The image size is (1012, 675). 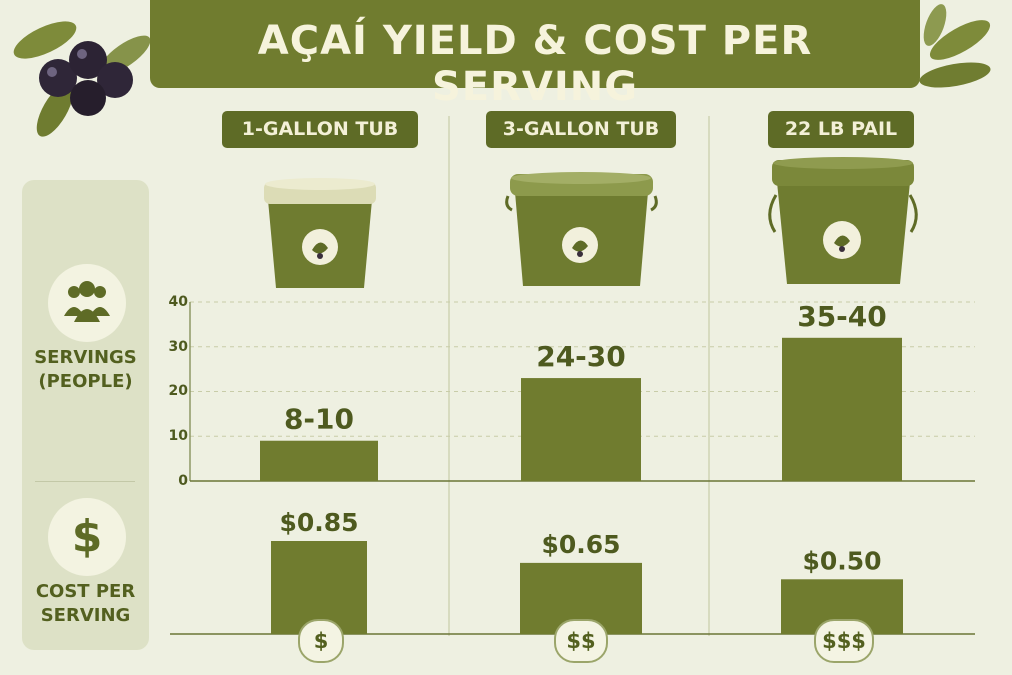 I want to click on servings-data-label: 24-30, so click(x=581, y=356).